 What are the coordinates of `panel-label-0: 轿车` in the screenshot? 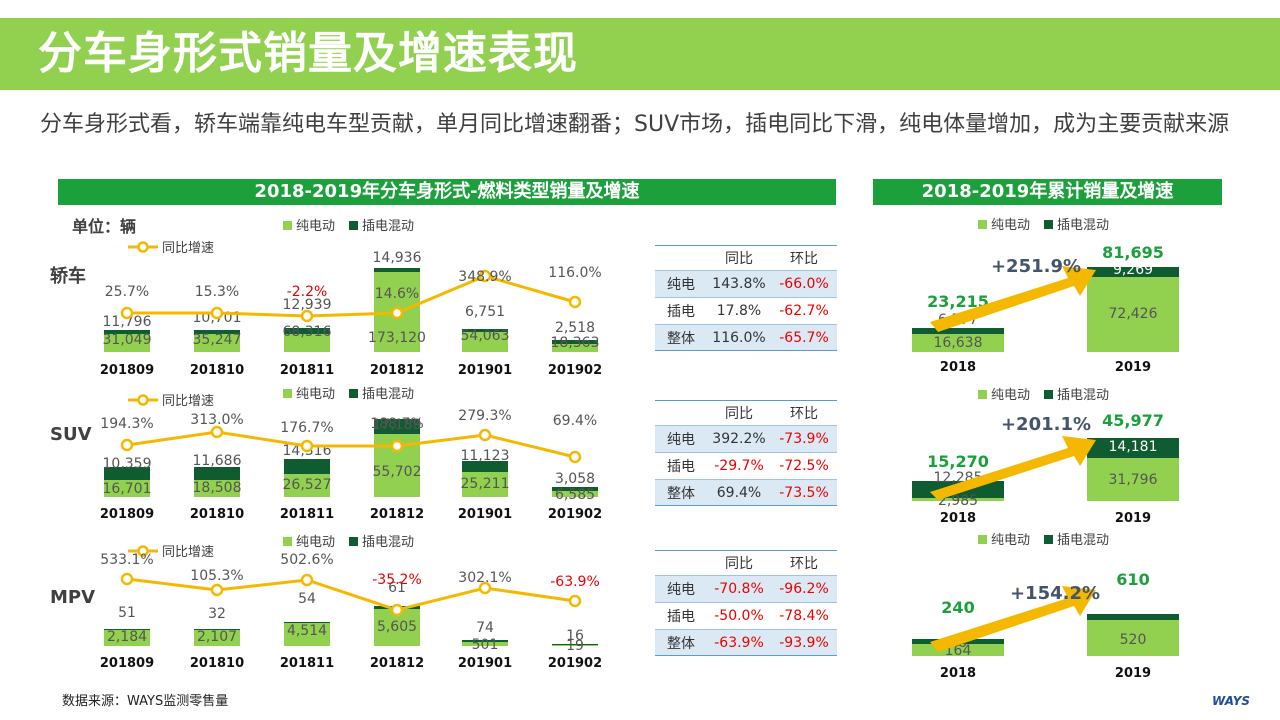 It's located at (68, 276).